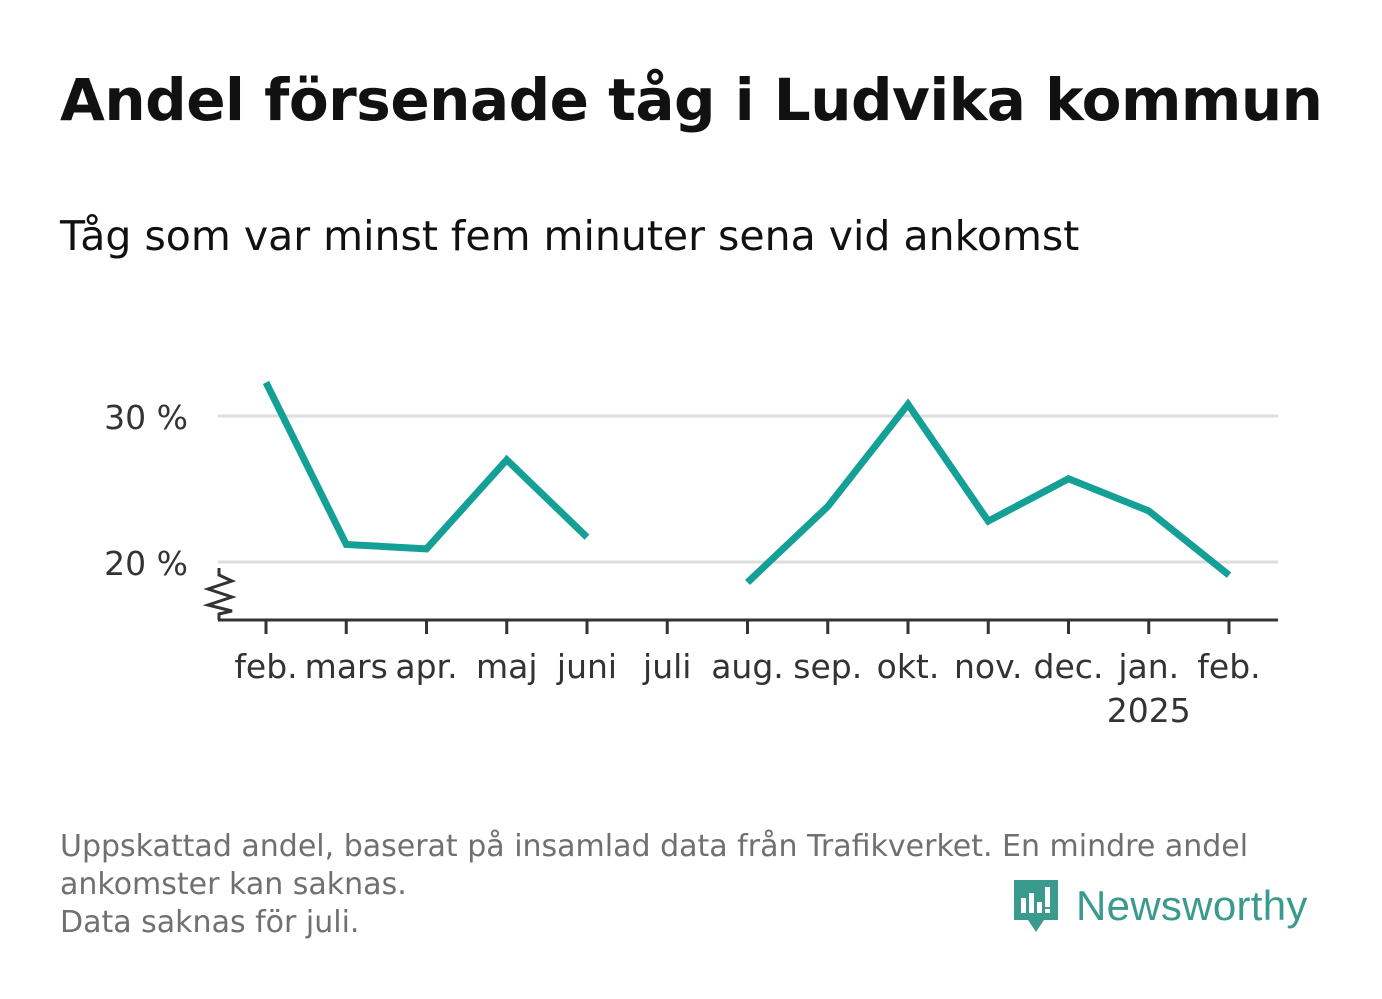 The height and width of the screenshot is (999, 1382). What do you see at coordinates (740, 595) in the screenshot?
I see `x-axis` at bounding box center [740, 595].